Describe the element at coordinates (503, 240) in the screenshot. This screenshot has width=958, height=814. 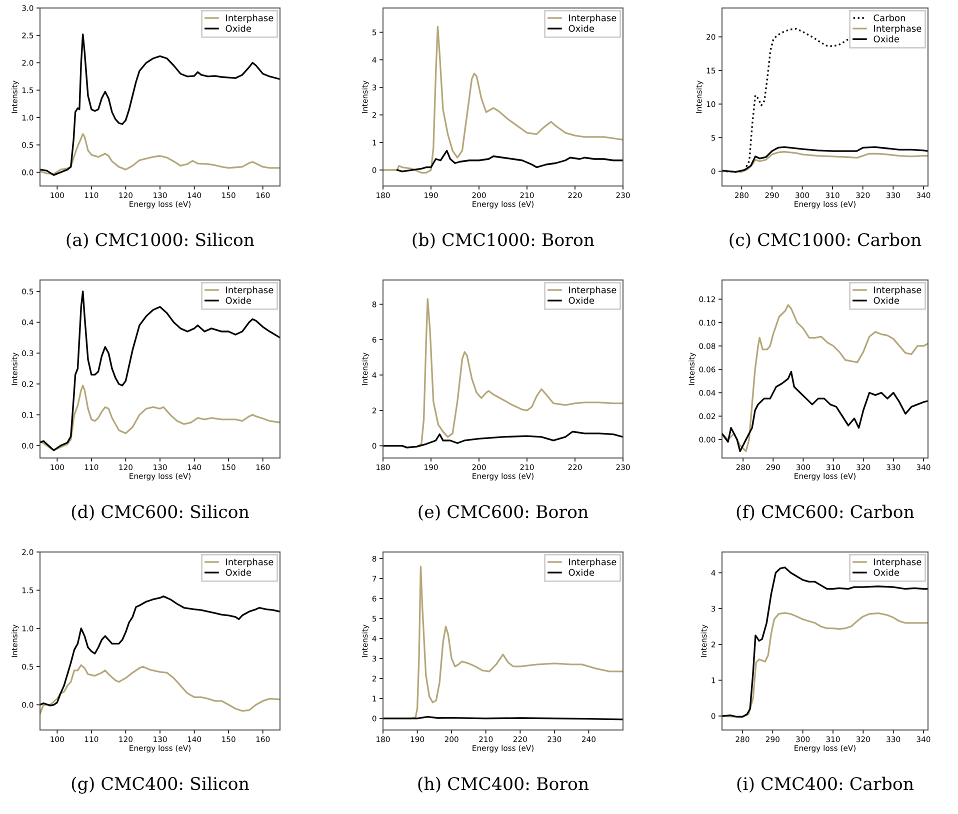
I see `text: (b) CMC1000: Boron` at that location.